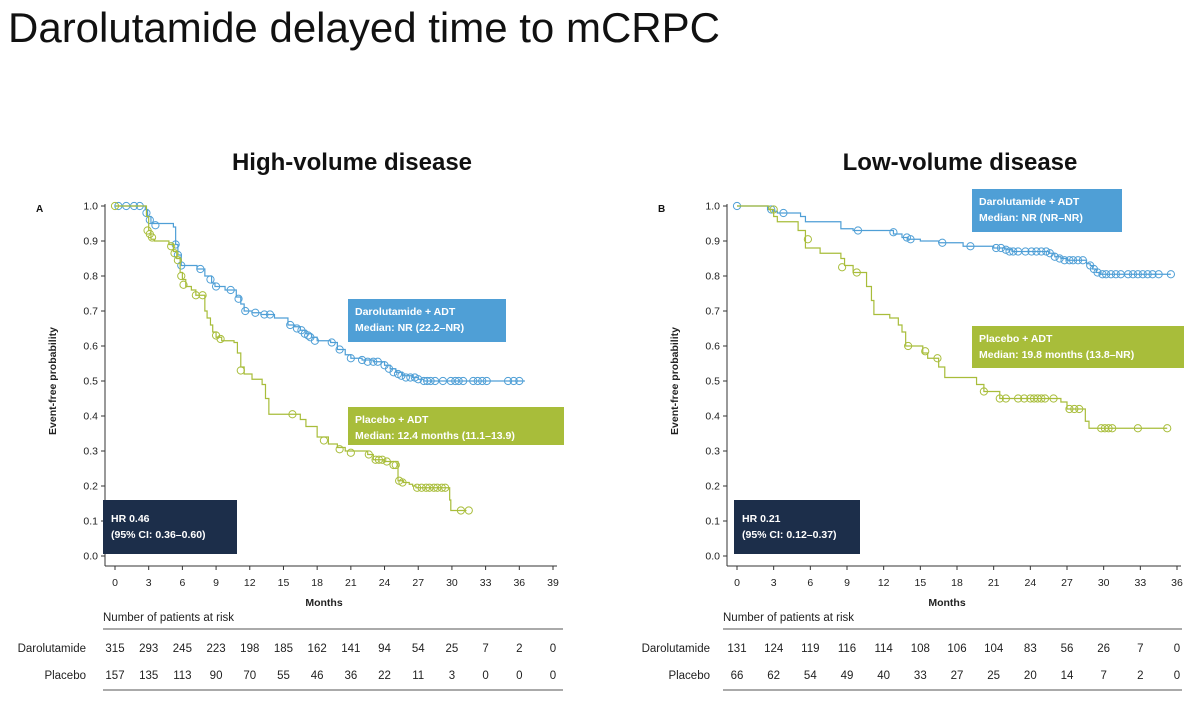 The image size is (1200, 718). Describe the element at coordinates (114, 649) in the screenshot. I see `risk-count: 315` at that location.